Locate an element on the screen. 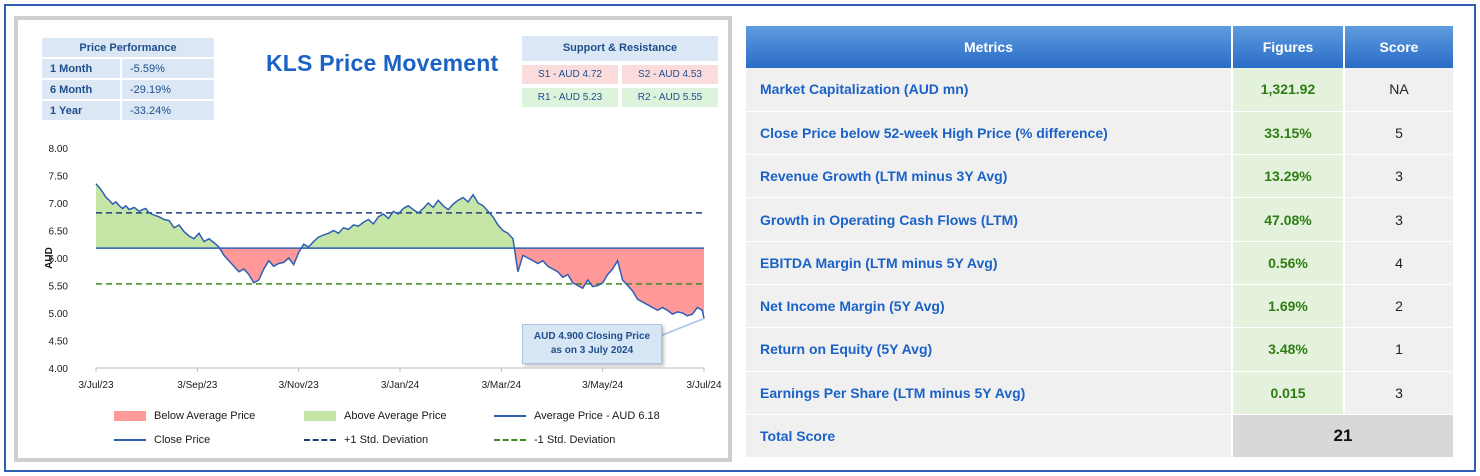  legend-close-price: Close Price is located at coordinates (209, 440).